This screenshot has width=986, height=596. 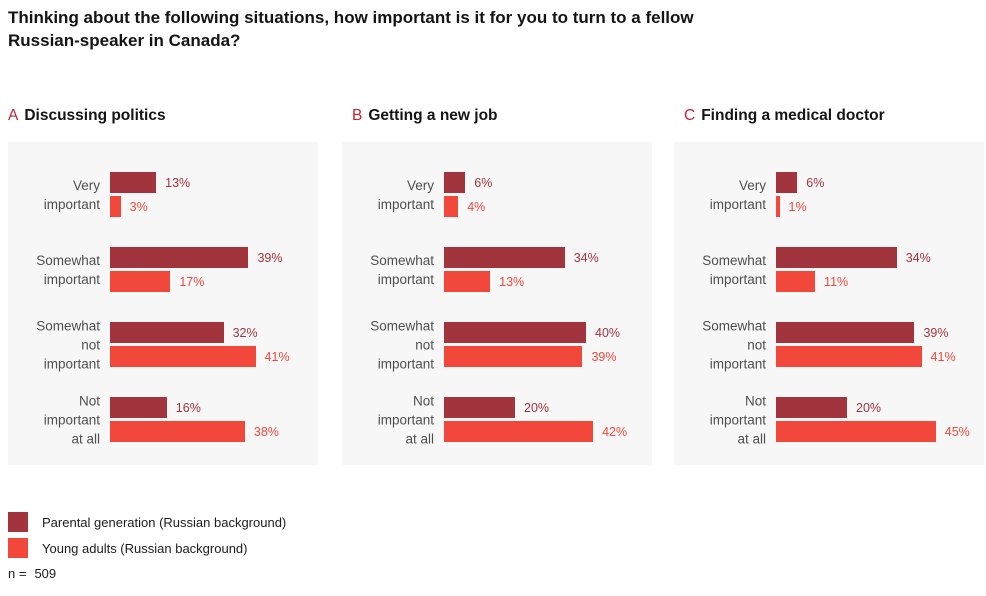 What do you see at coordinates (853, 281) in the screenshot?
I see `bar-row-young: 11%` at bounding box center [853, 281].